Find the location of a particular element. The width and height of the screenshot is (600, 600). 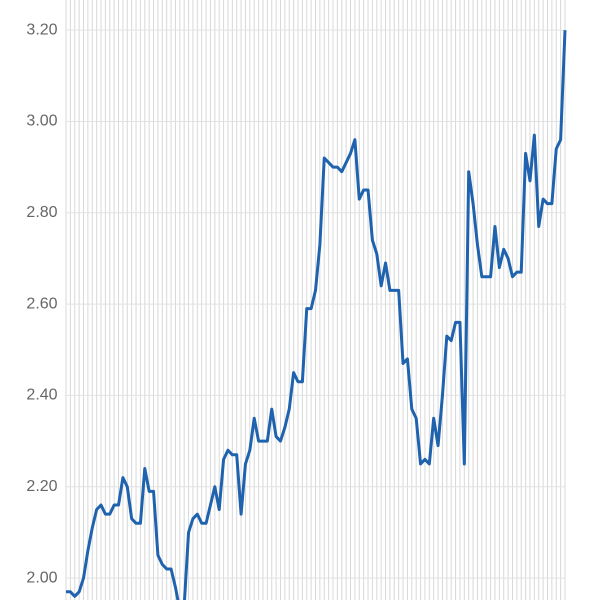

y-tick-label: 2.40 is located at coordinates (41, 395).